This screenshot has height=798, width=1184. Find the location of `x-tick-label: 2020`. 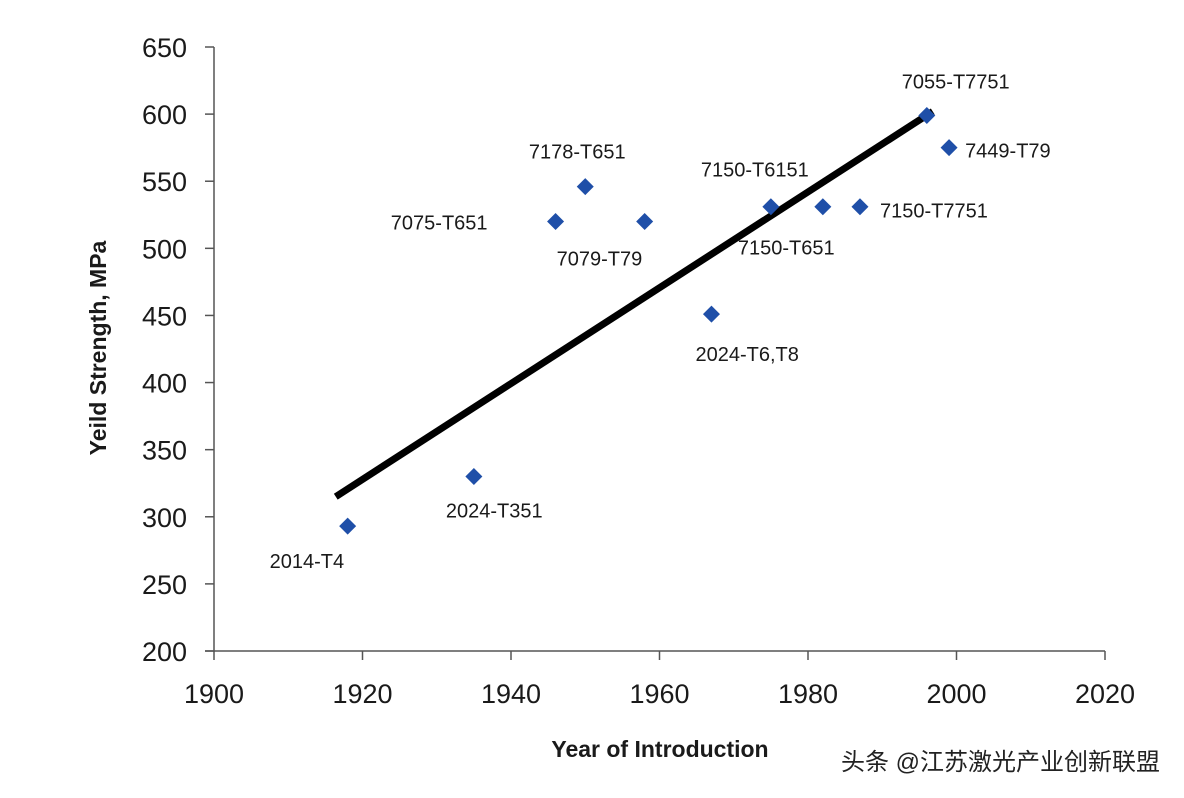

x-tick-label: 2020 is located at coordinates (1105, 694).